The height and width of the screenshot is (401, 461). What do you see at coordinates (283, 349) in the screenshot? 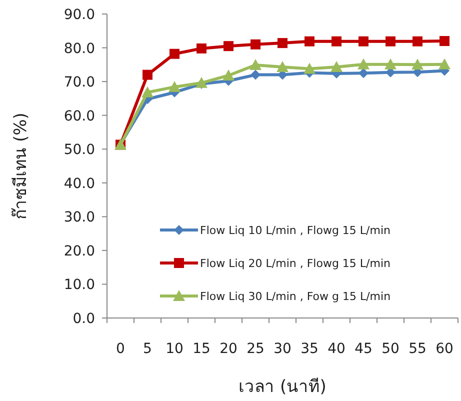
I see `x-tick-label: 30` at bounding box center [283, 349].